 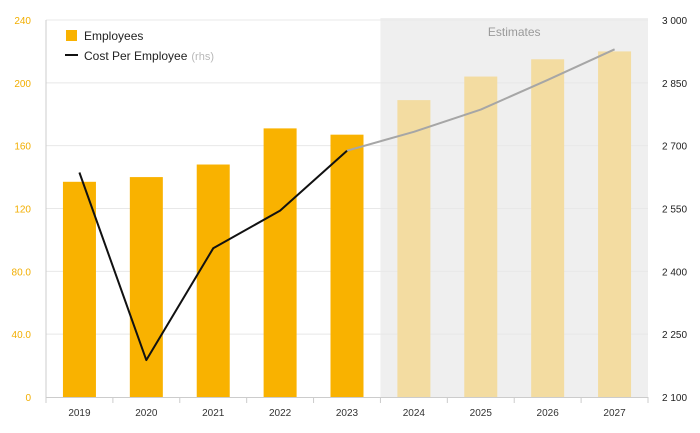 I want to click on x-tick-label-2024: 2024, so click(x=414, y=413).